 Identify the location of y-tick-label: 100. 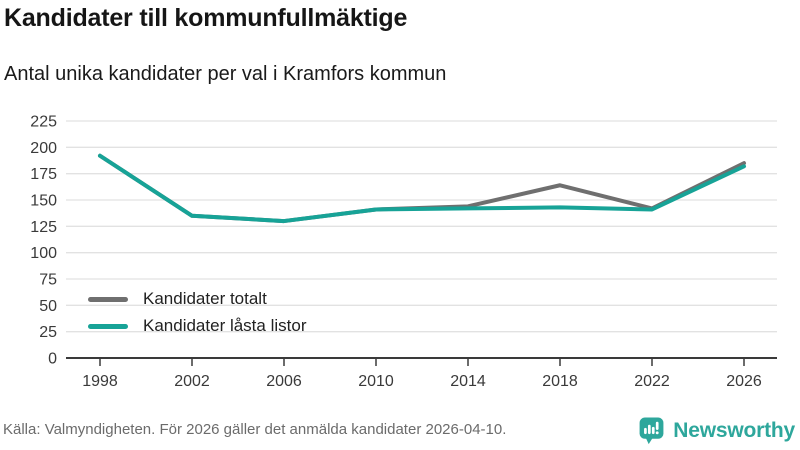
(43, 253).